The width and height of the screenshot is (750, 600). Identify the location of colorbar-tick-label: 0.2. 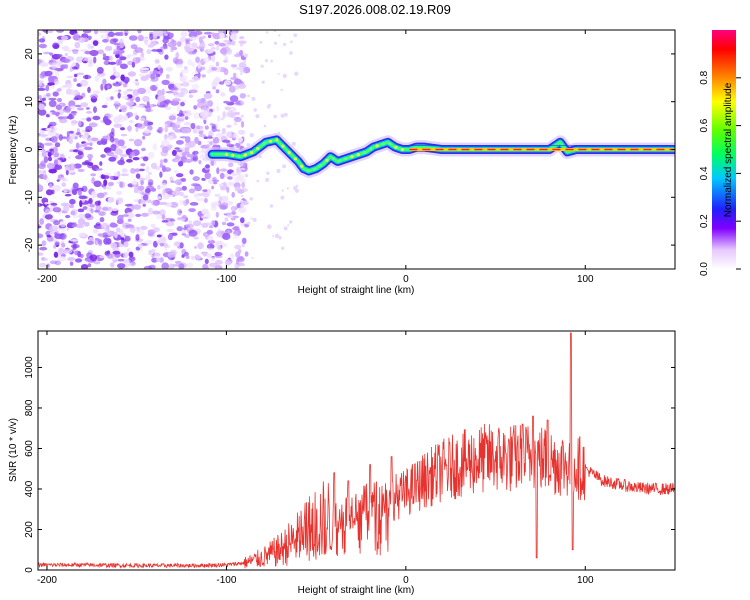
(704, 221).